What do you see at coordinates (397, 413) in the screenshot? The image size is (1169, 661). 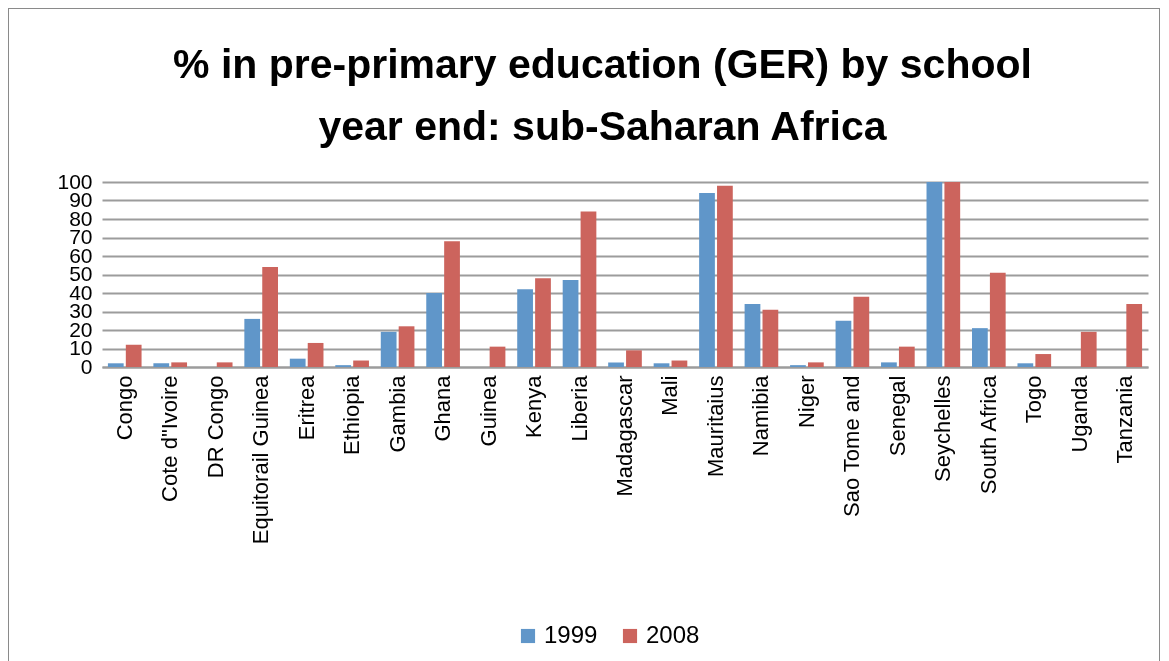 I see `x-tick-label: Gambia` at bounding box center [397, 413].